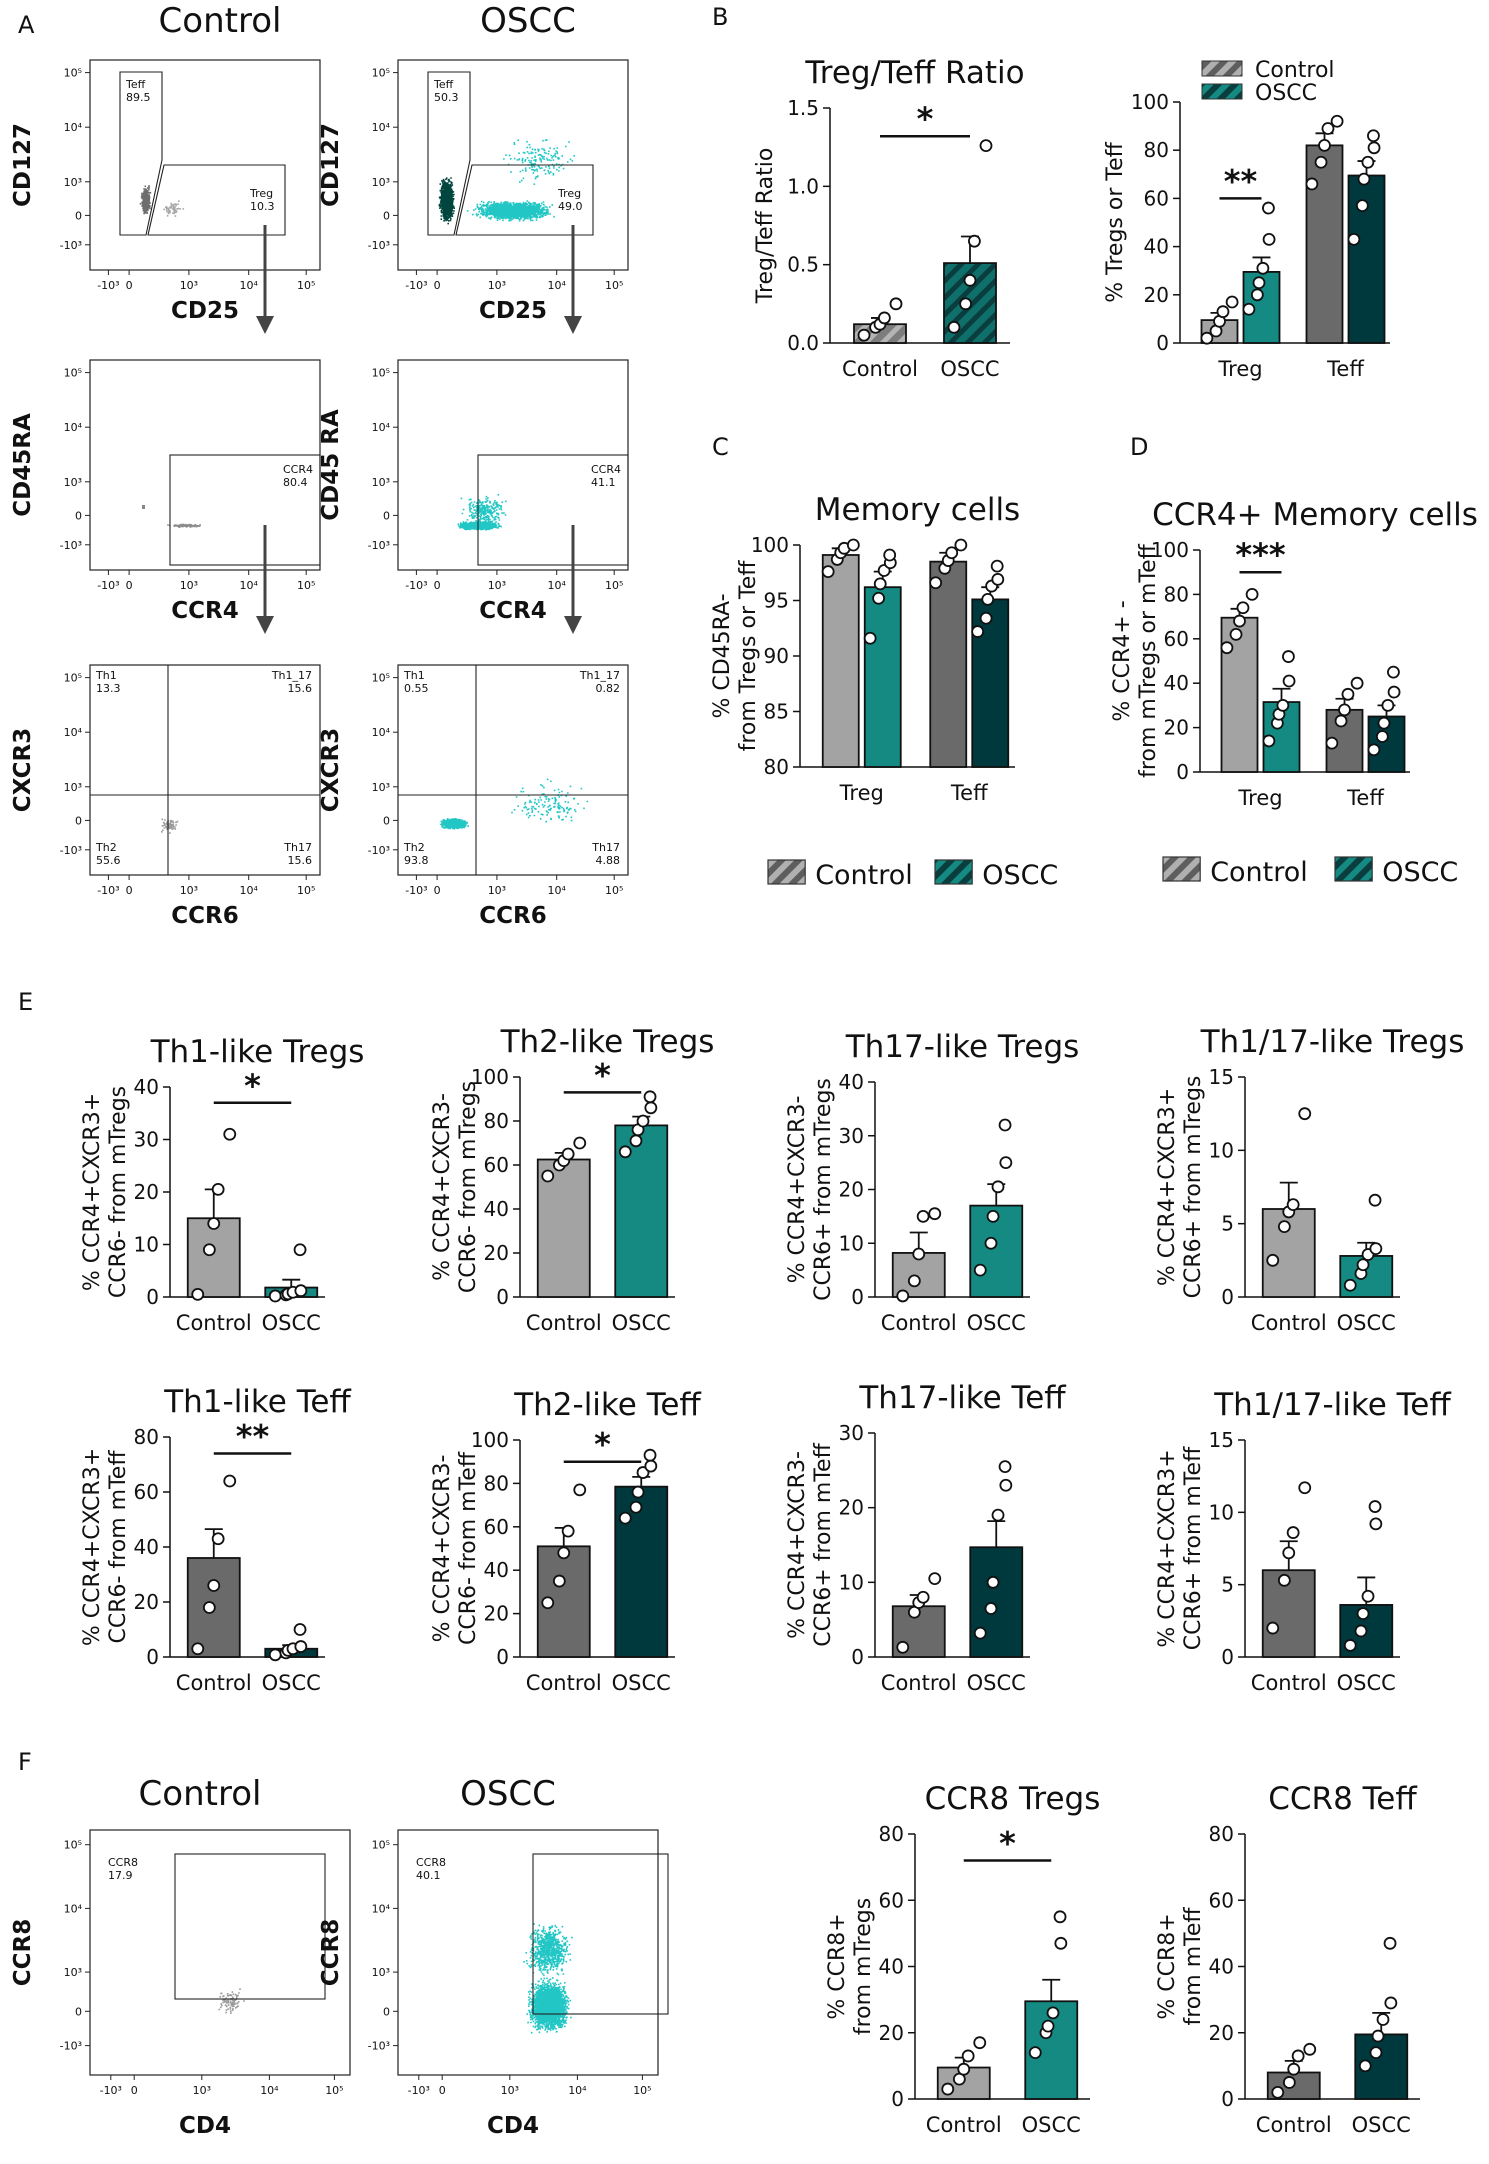 The width and height of the screenshot is (1489, 2164). What do you see at coordinates (23, 1952) in the screenshot?
I see `y-axis-label: CCR8` at bounding box center [23, 1952].